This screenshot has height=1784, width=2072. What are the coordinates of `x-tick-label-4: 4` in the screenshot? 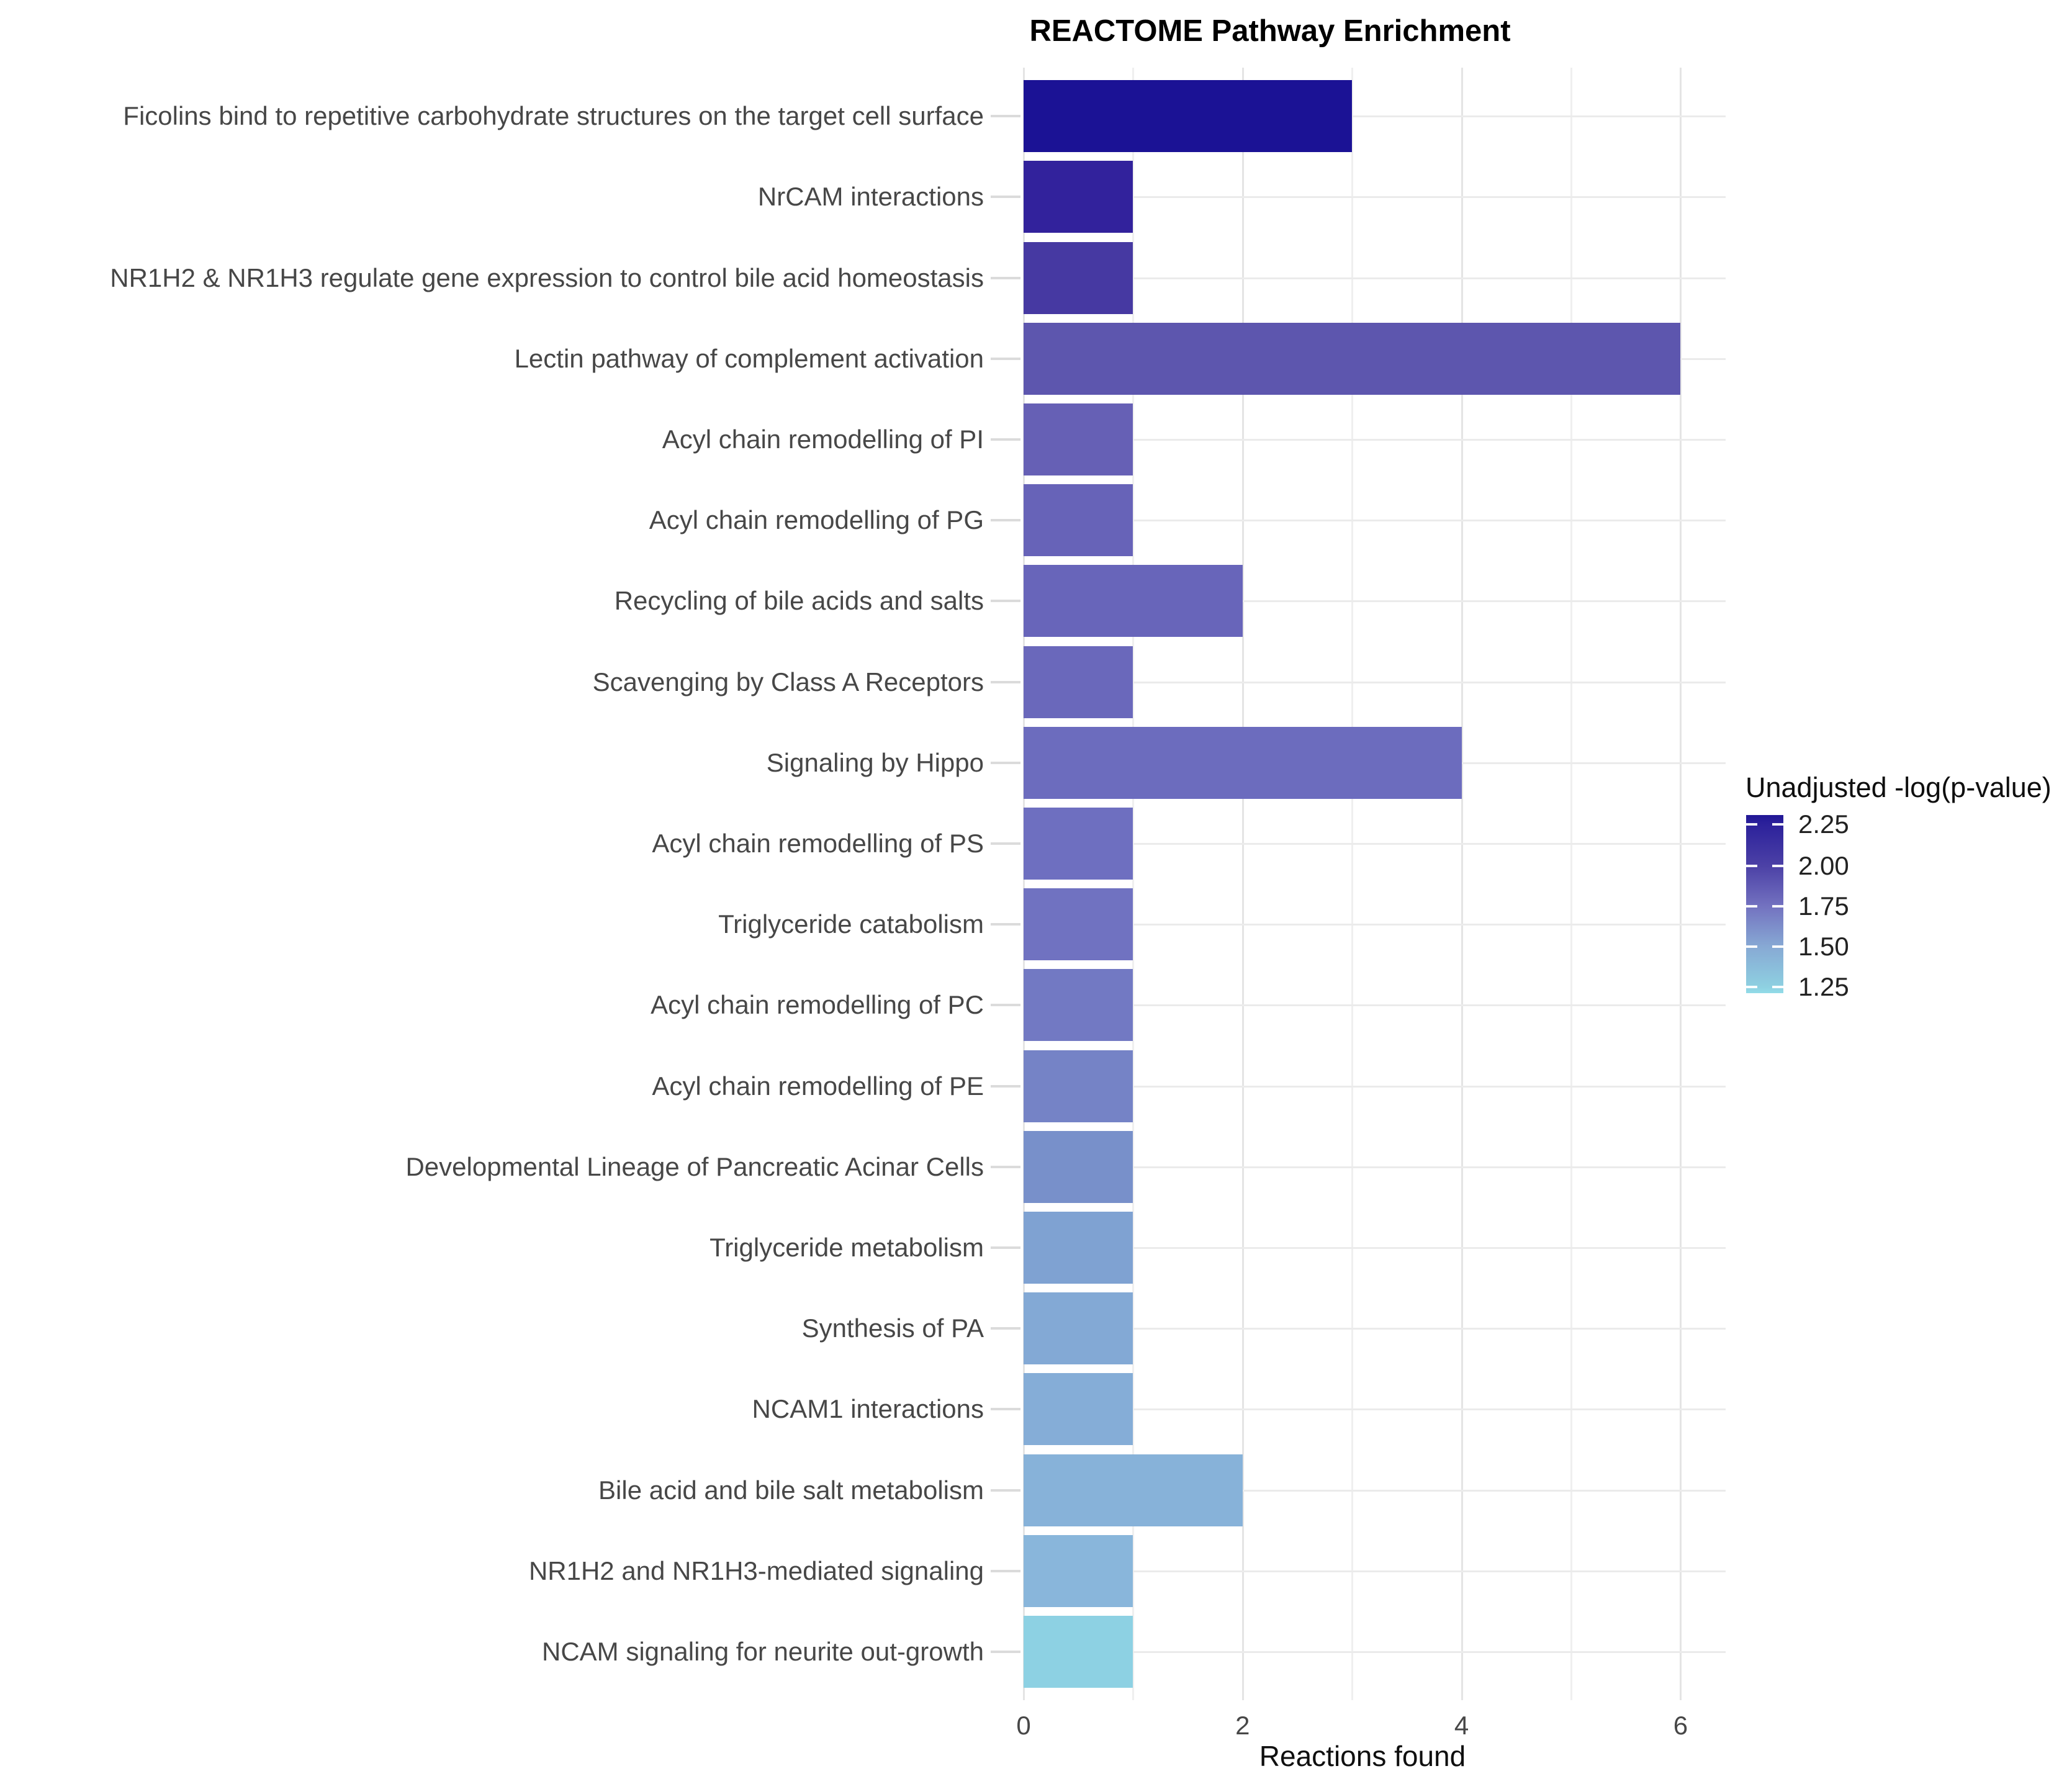 It's located at (1461, 1725).